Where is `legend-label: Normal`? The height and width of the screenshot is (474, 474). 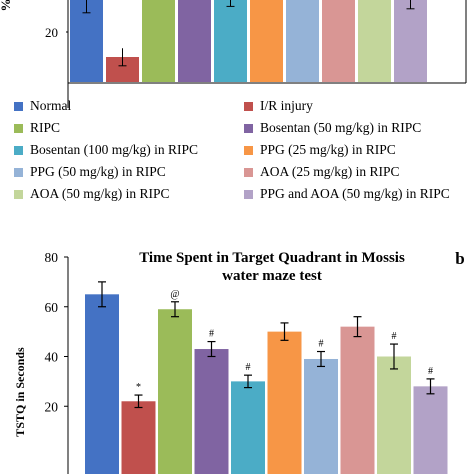
legend-label: Normal is located at coordinates (51, 105).